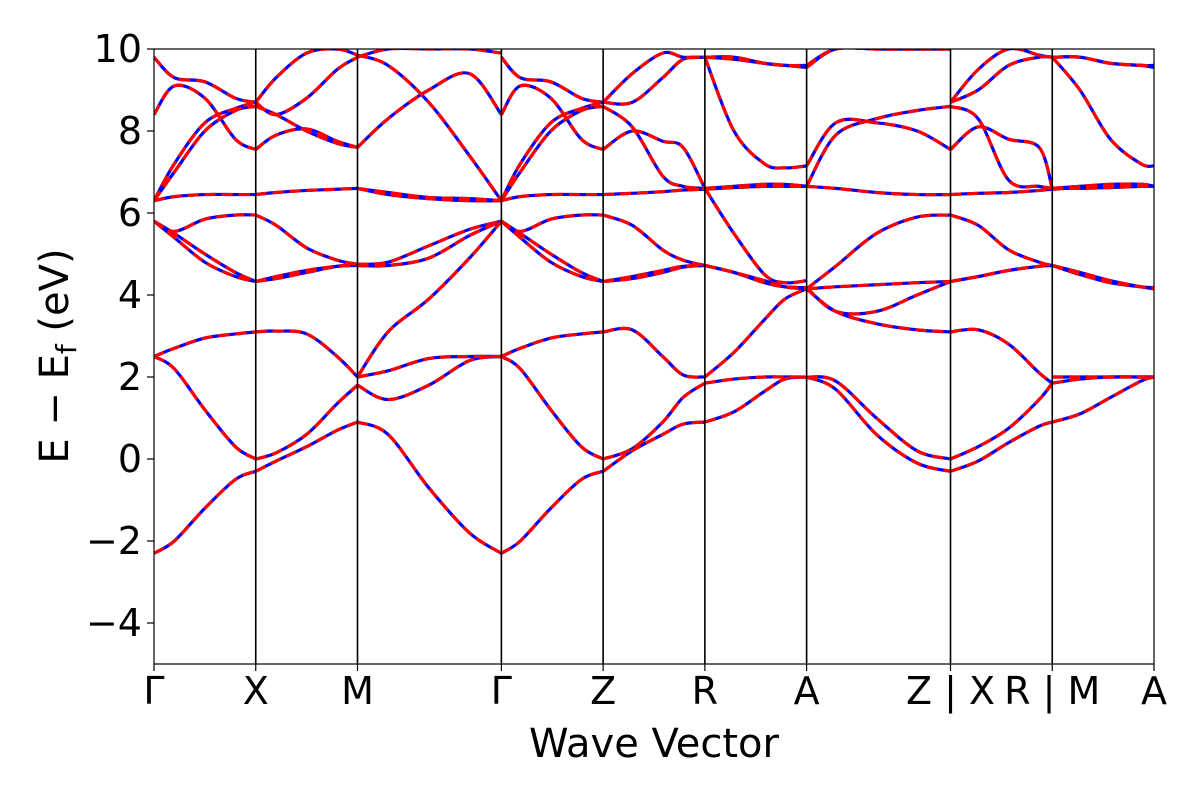 The image size is (1200, 800). I want to click on band-line-seg5-band2, so click(755, 333).